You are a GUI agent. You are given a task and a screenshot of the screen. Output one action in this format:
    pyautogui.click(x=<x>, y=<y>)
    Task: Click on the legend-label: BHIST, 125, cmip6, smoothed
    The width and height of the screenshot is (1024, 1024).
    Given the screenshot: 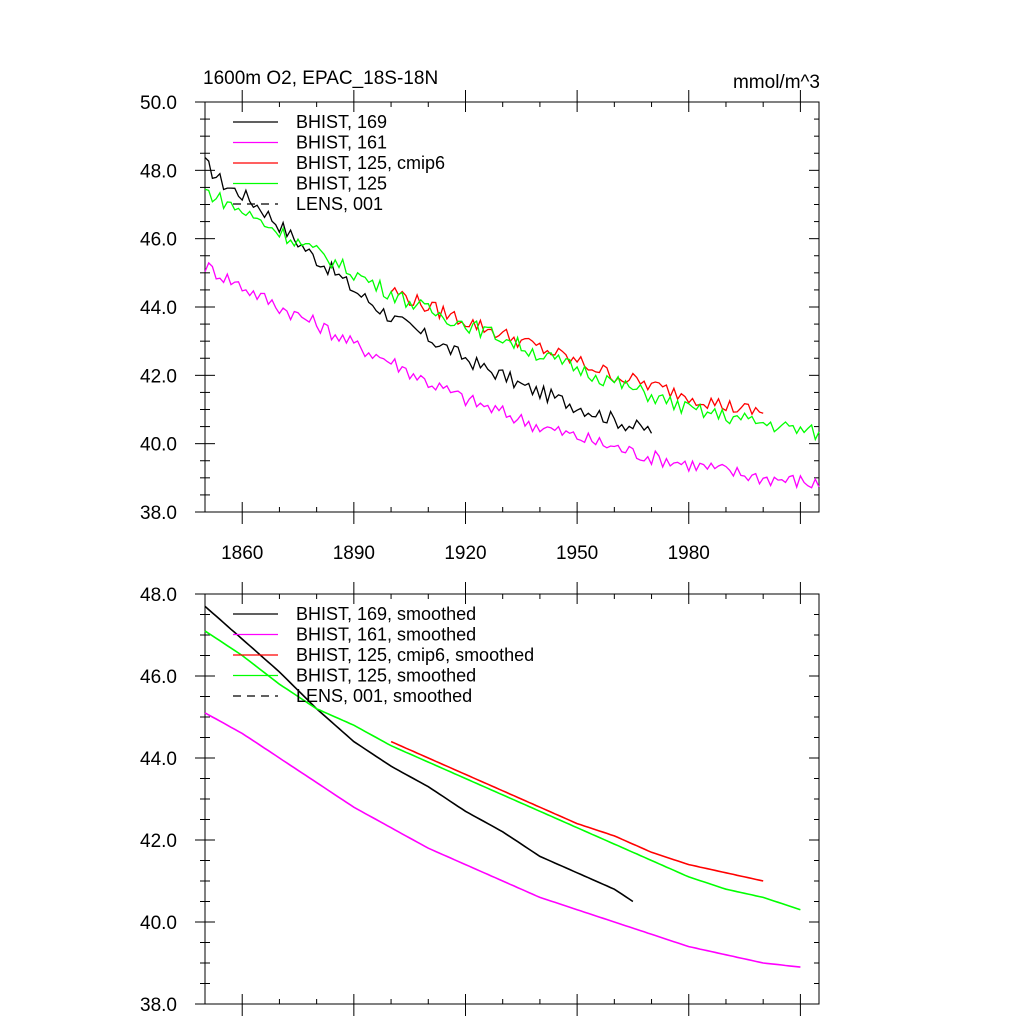 What is the action you would take?
    pyautogui.click(x=415, y=655)
    